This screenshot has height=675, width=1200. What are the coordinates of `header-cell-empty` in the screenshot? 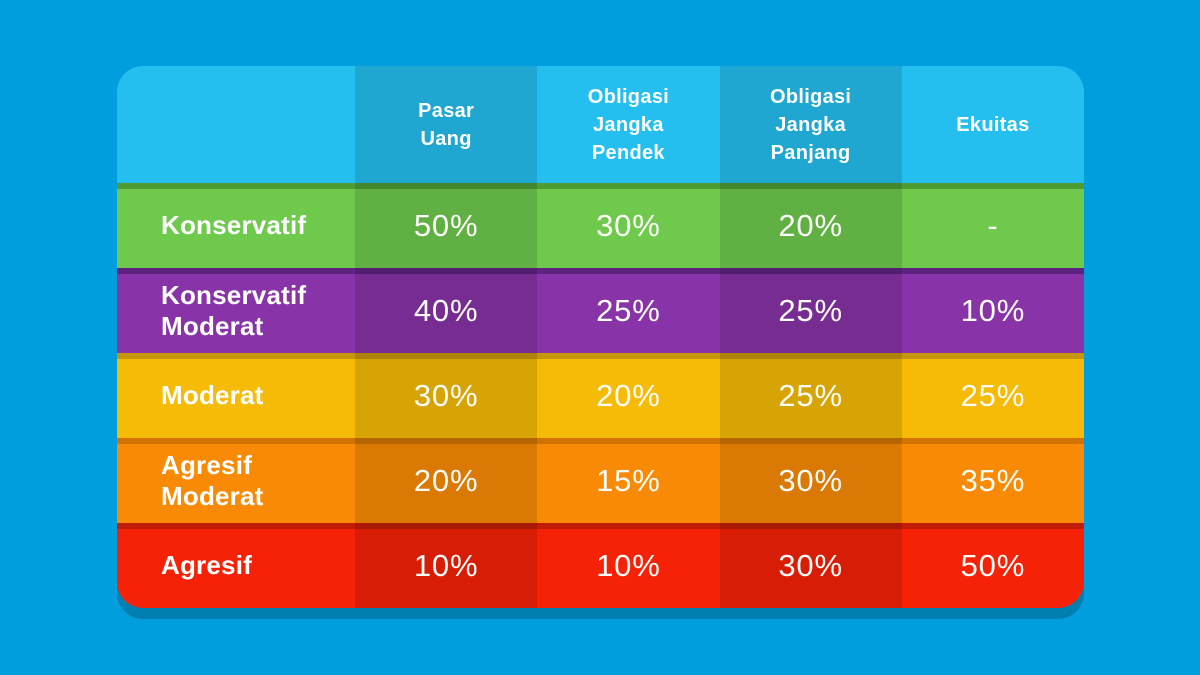 It's located at (236, 124).